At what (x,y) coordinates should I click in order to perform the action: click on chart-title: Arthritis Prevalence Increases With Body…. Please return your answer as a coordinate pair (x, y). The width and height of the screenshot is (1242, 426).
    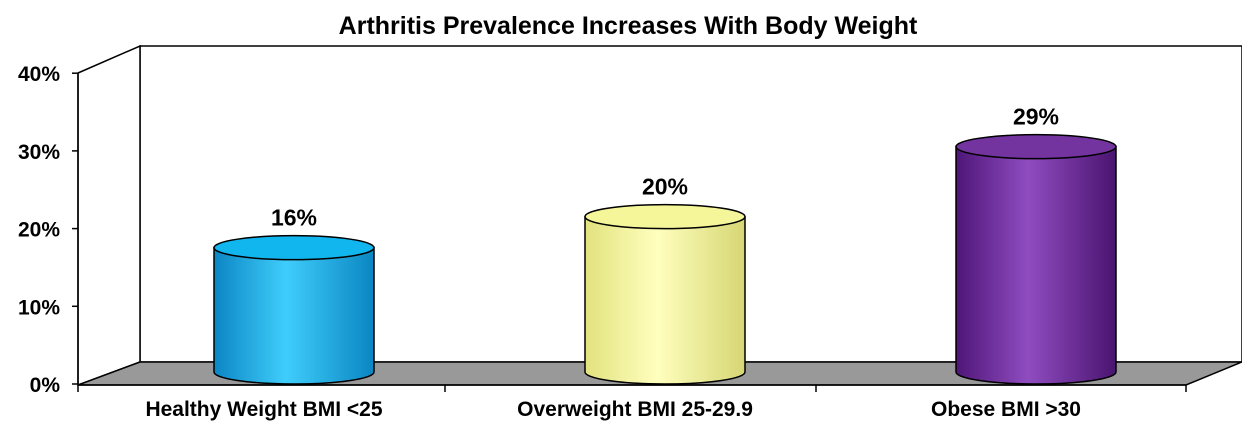
    Looking at the image, I should click on (628, 26).